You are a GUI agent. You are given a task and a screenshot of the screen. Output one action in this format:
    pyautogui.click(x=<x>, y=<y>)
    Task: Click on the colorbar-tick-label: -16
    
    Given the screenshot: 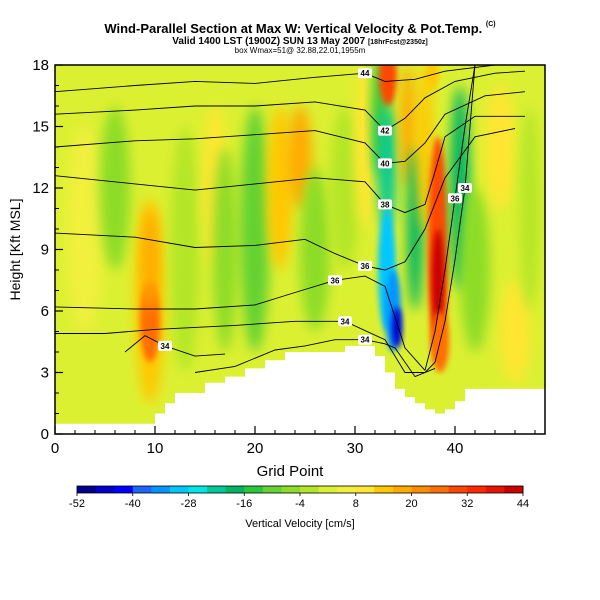 What is the action you would take?
    pyautogui.click(x=244, y=504)
    